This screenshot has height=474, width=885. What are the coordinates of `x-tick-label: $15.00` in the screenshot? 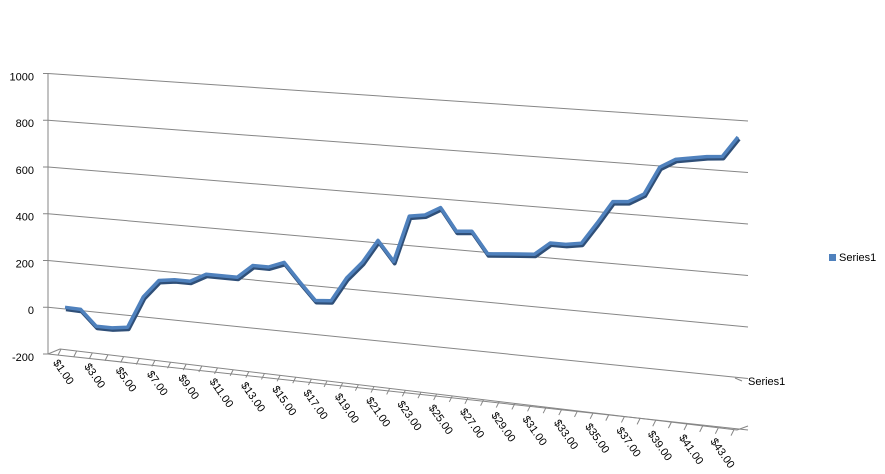 It's located at (283, 401).